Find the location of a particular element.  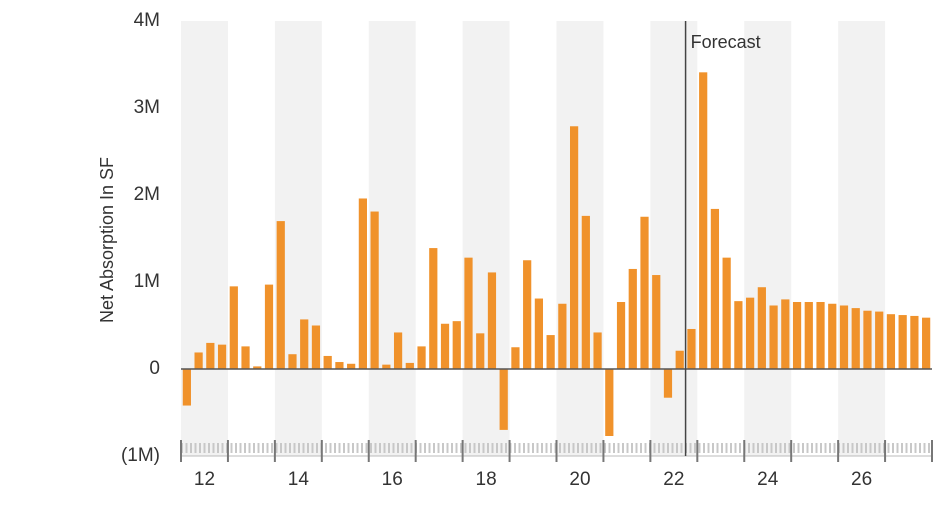

x-tick-label: 16 is located at coordinates (392, 479).